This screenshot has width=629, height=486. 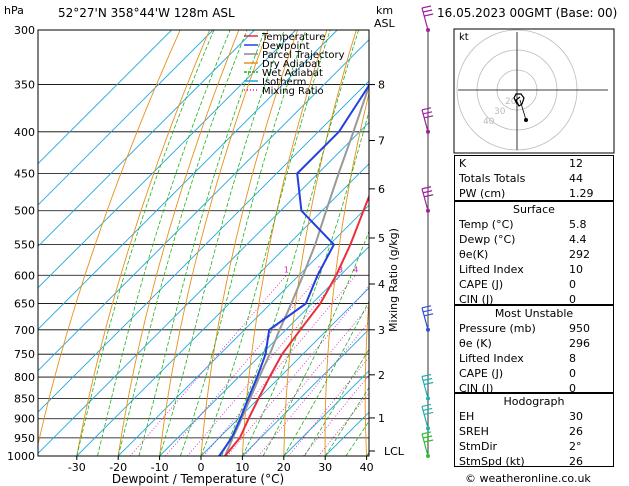 What do you see at coordinates (517, 358) in the screenshot?
I see `most-unstable-row: Lifted Index 8` at bounding box center [517, 358].